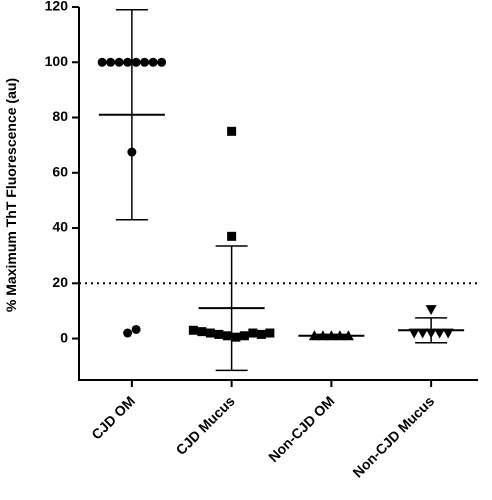  What do you see at coordinates (60, 282) in the screenshot?
I see `y-tick-label: 20` at bounding box center [60, 282].